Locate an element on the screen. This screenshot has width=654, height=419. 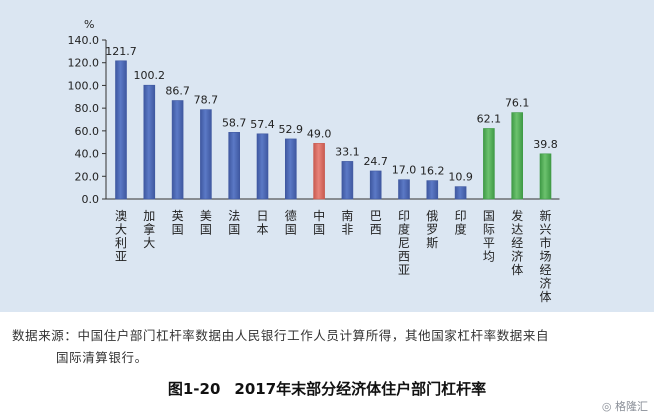
category-label: 巴西 is located at coordinates (376, 223).